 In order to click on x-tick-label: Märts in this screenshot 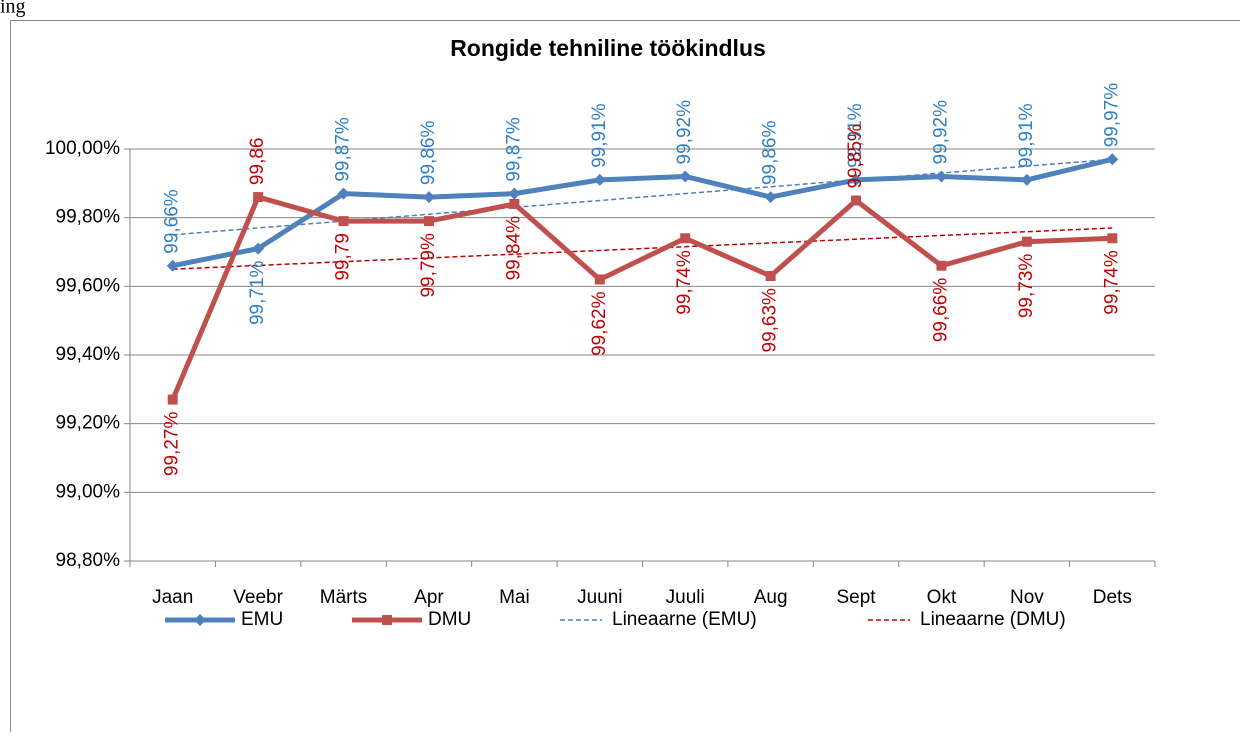, I will do `click(344, 597)`.